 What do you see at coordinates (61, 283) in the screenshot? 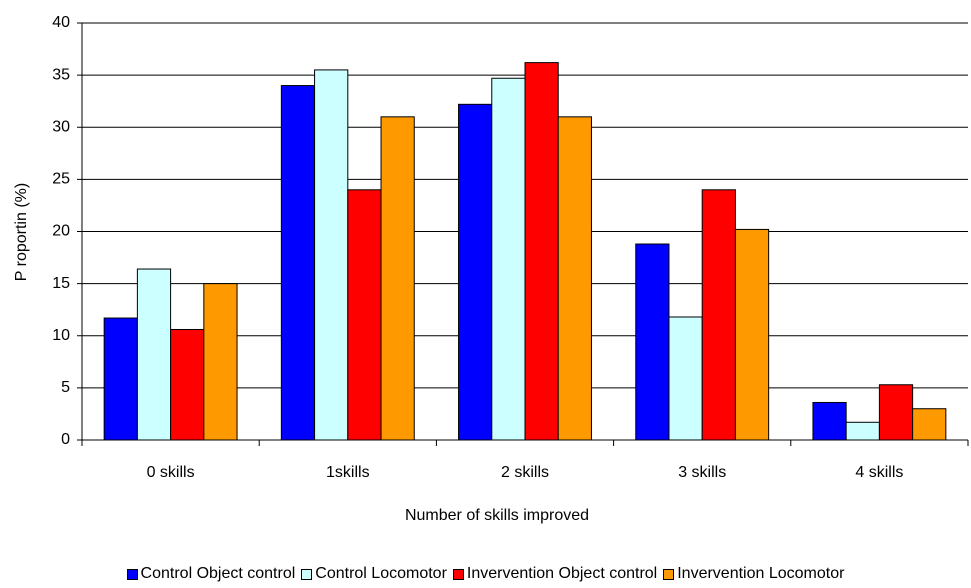
I see `y-tick-label: 15` at bounding box center [61, 283].